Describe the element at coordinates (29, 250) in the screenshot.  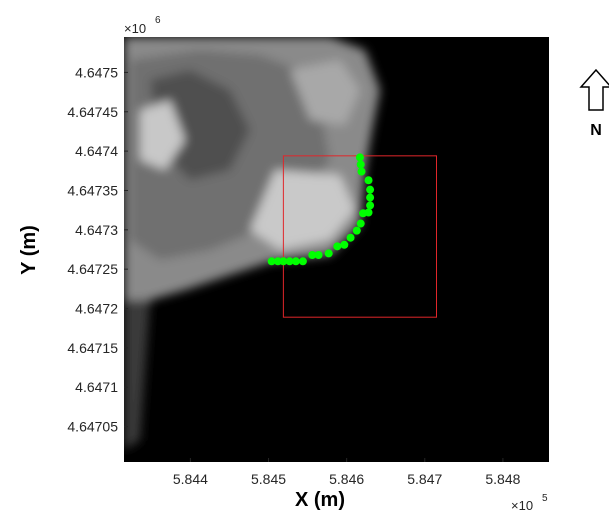
I see `y-axis-label: Y (m)` at that location.